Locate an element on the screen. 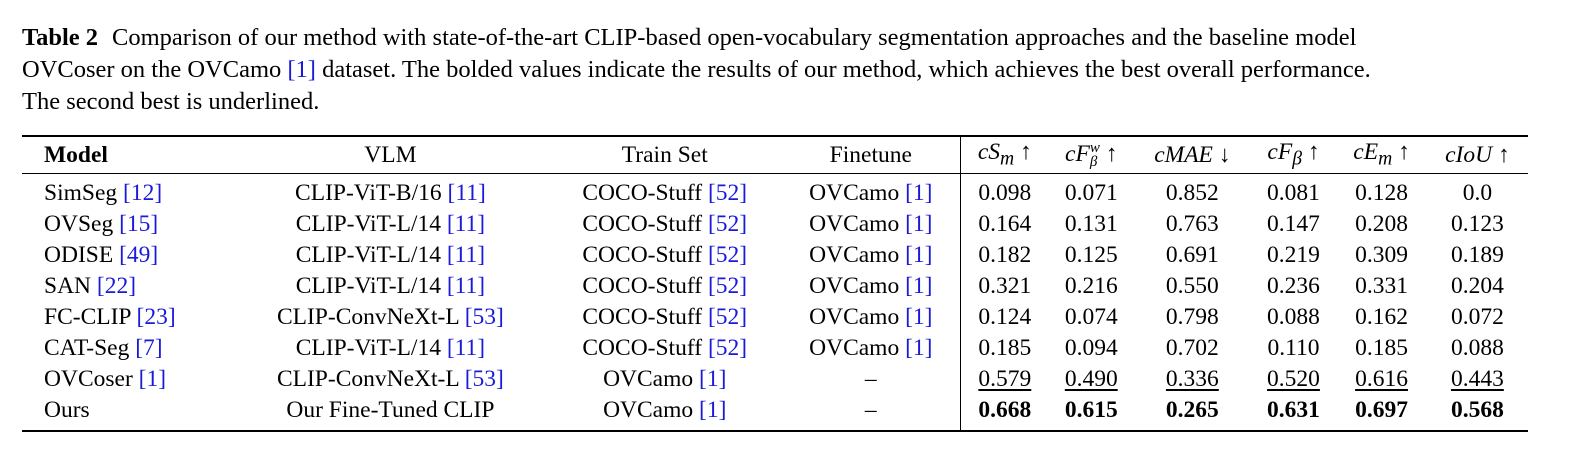 The width and height of the screenshot is (1571, 459). cell-cfb: 0.520 is located at coordinates (1293, 379).